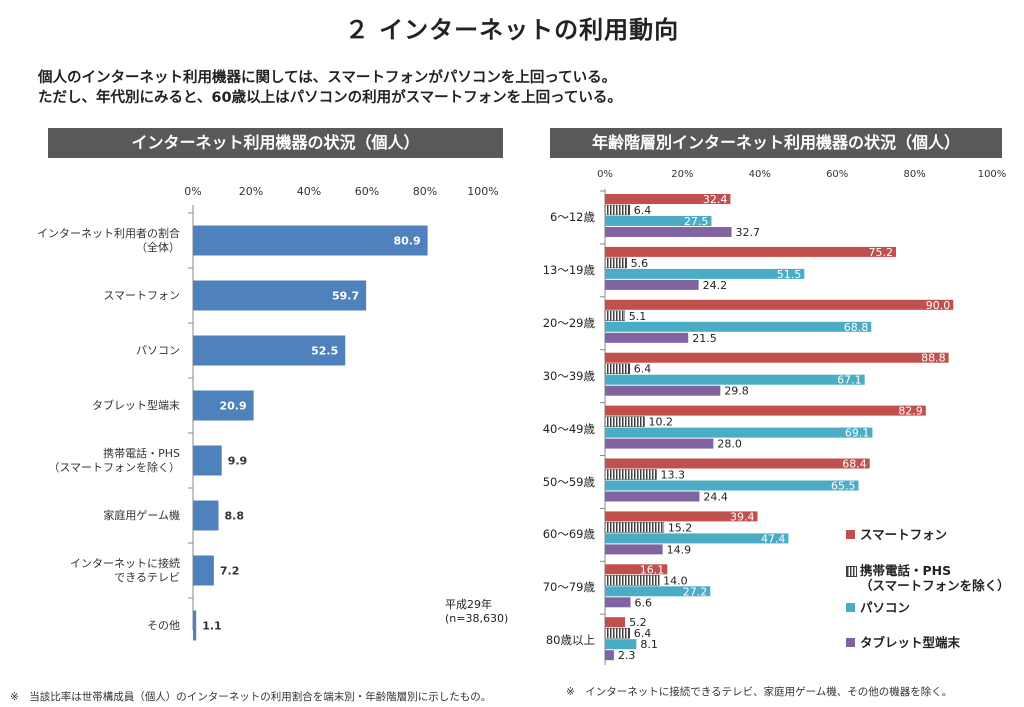 The width and height of the screenshot is (1024, 707). What do you see at coordinates (345, 296) in the screenshot?
I see `bar-value-label: 59.7` at bounding box center [345, 296].